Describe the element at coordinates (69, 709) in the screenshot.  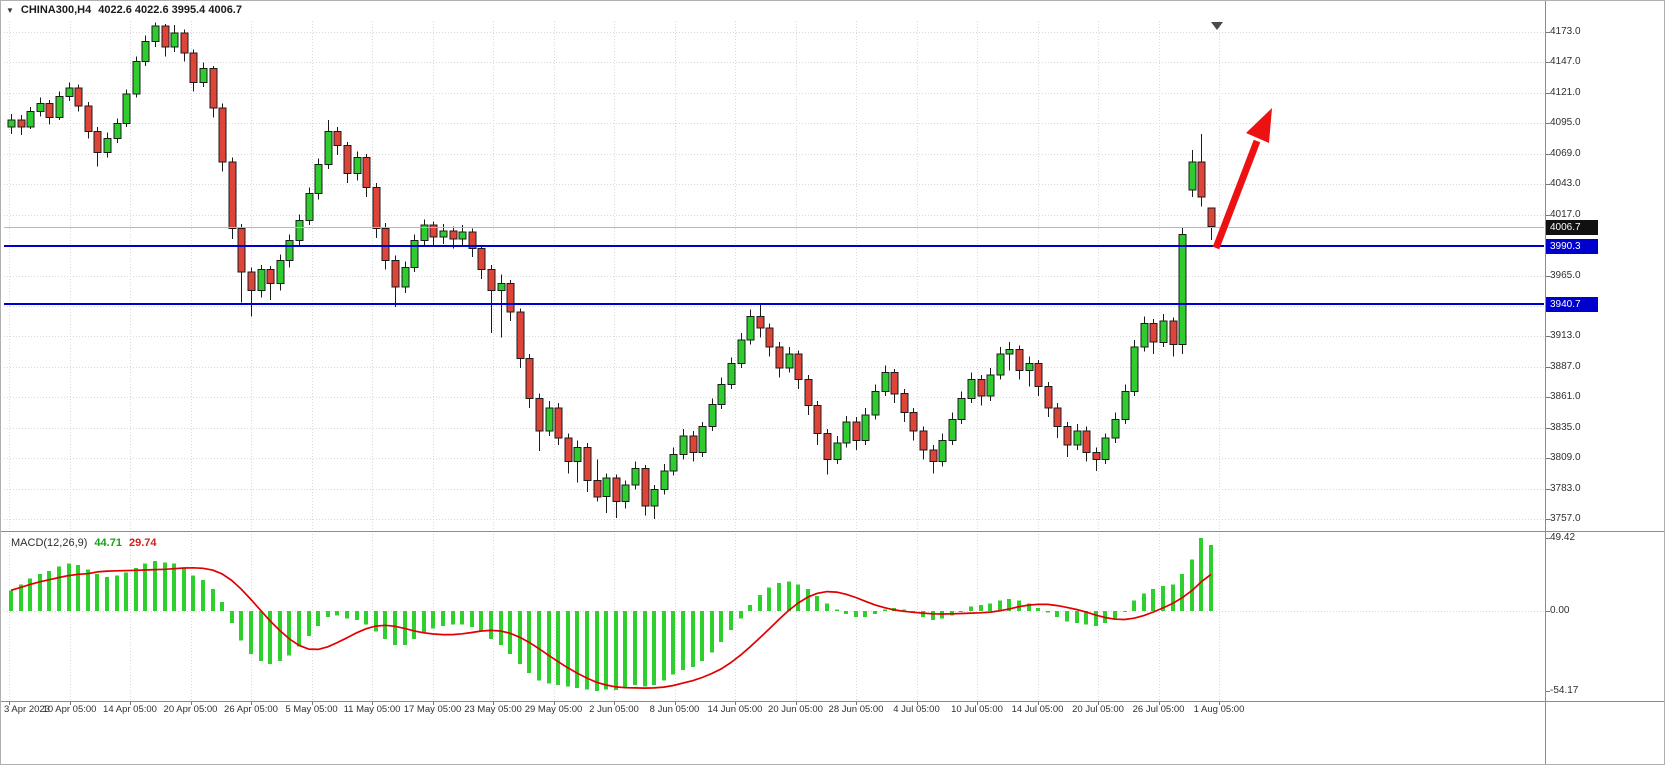
I see `time-axis-label: 10 Apr 05:00` at that location.